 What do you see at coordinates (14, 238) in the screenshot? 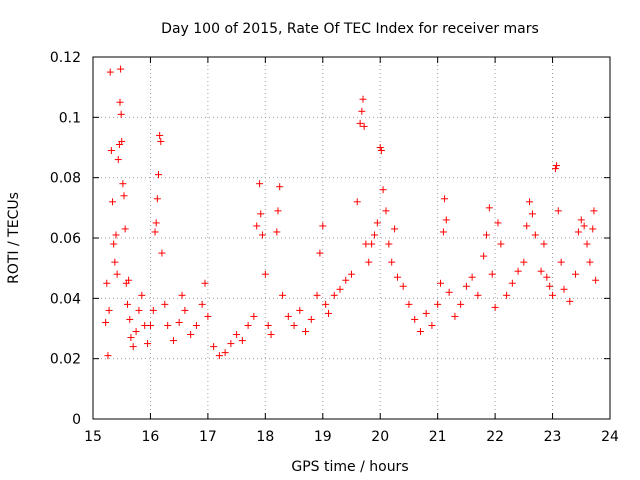
I see `y-axis-label: ROTI / TECUs` at bounding box center [14, 238].